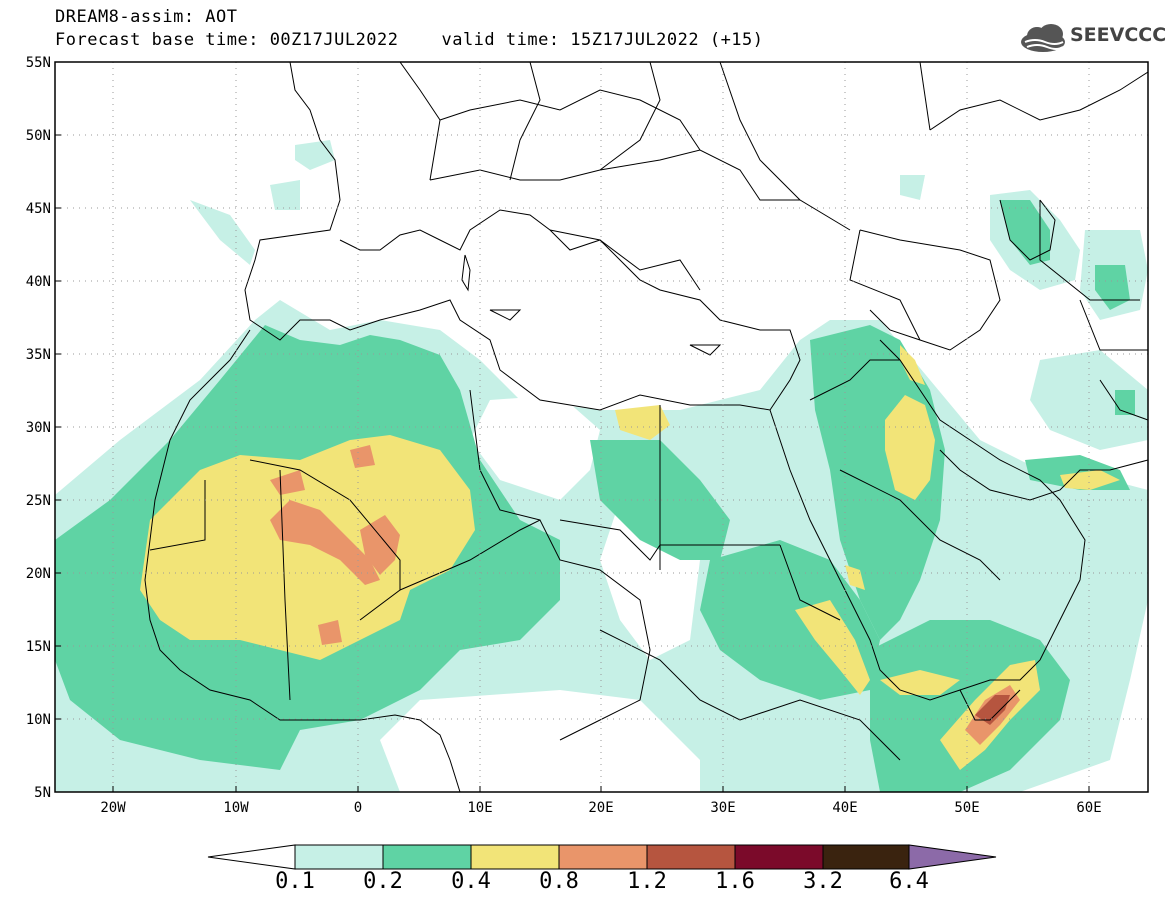  I want to click on colorbar-label: 1.2, so click(647, 881).